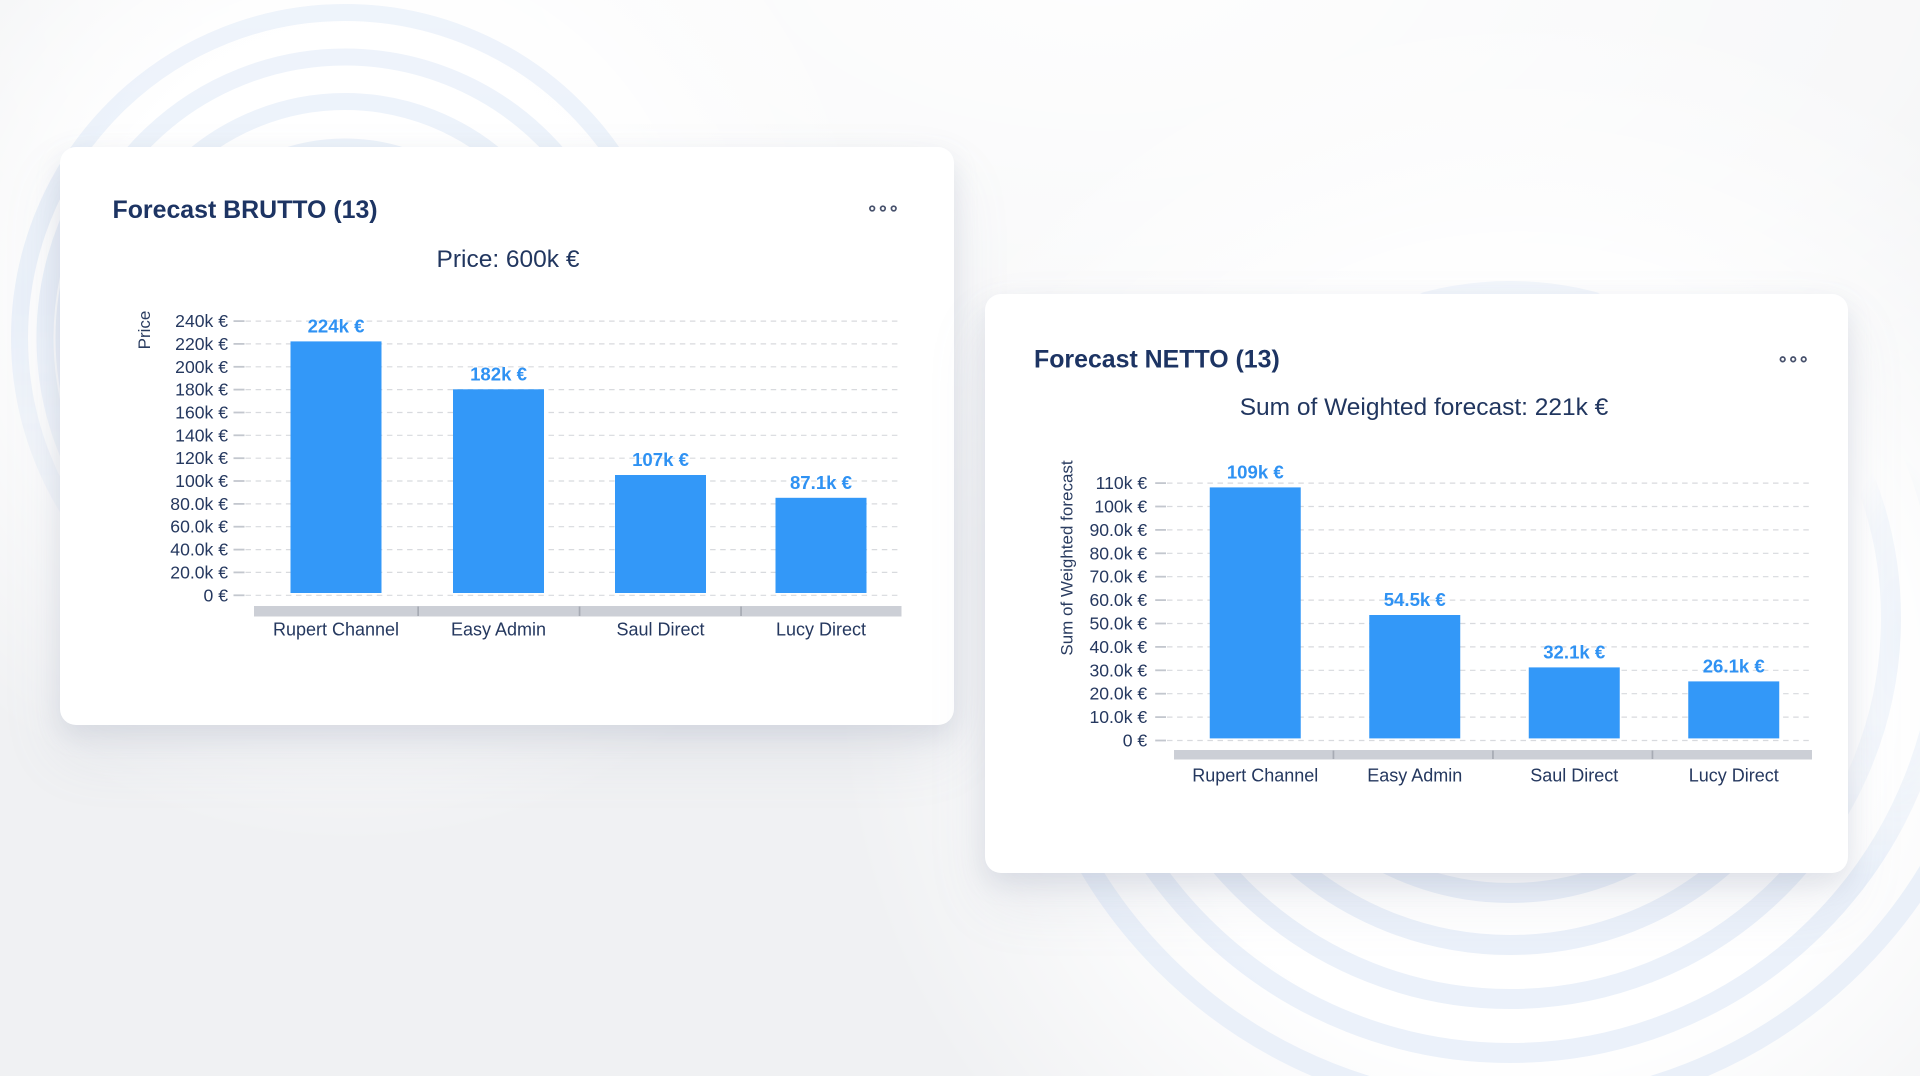 The image size is (1920, 1076). Describe the element at coordinates (661, 459) in the screenshot. I see `svg-text: 107k €` at that location.